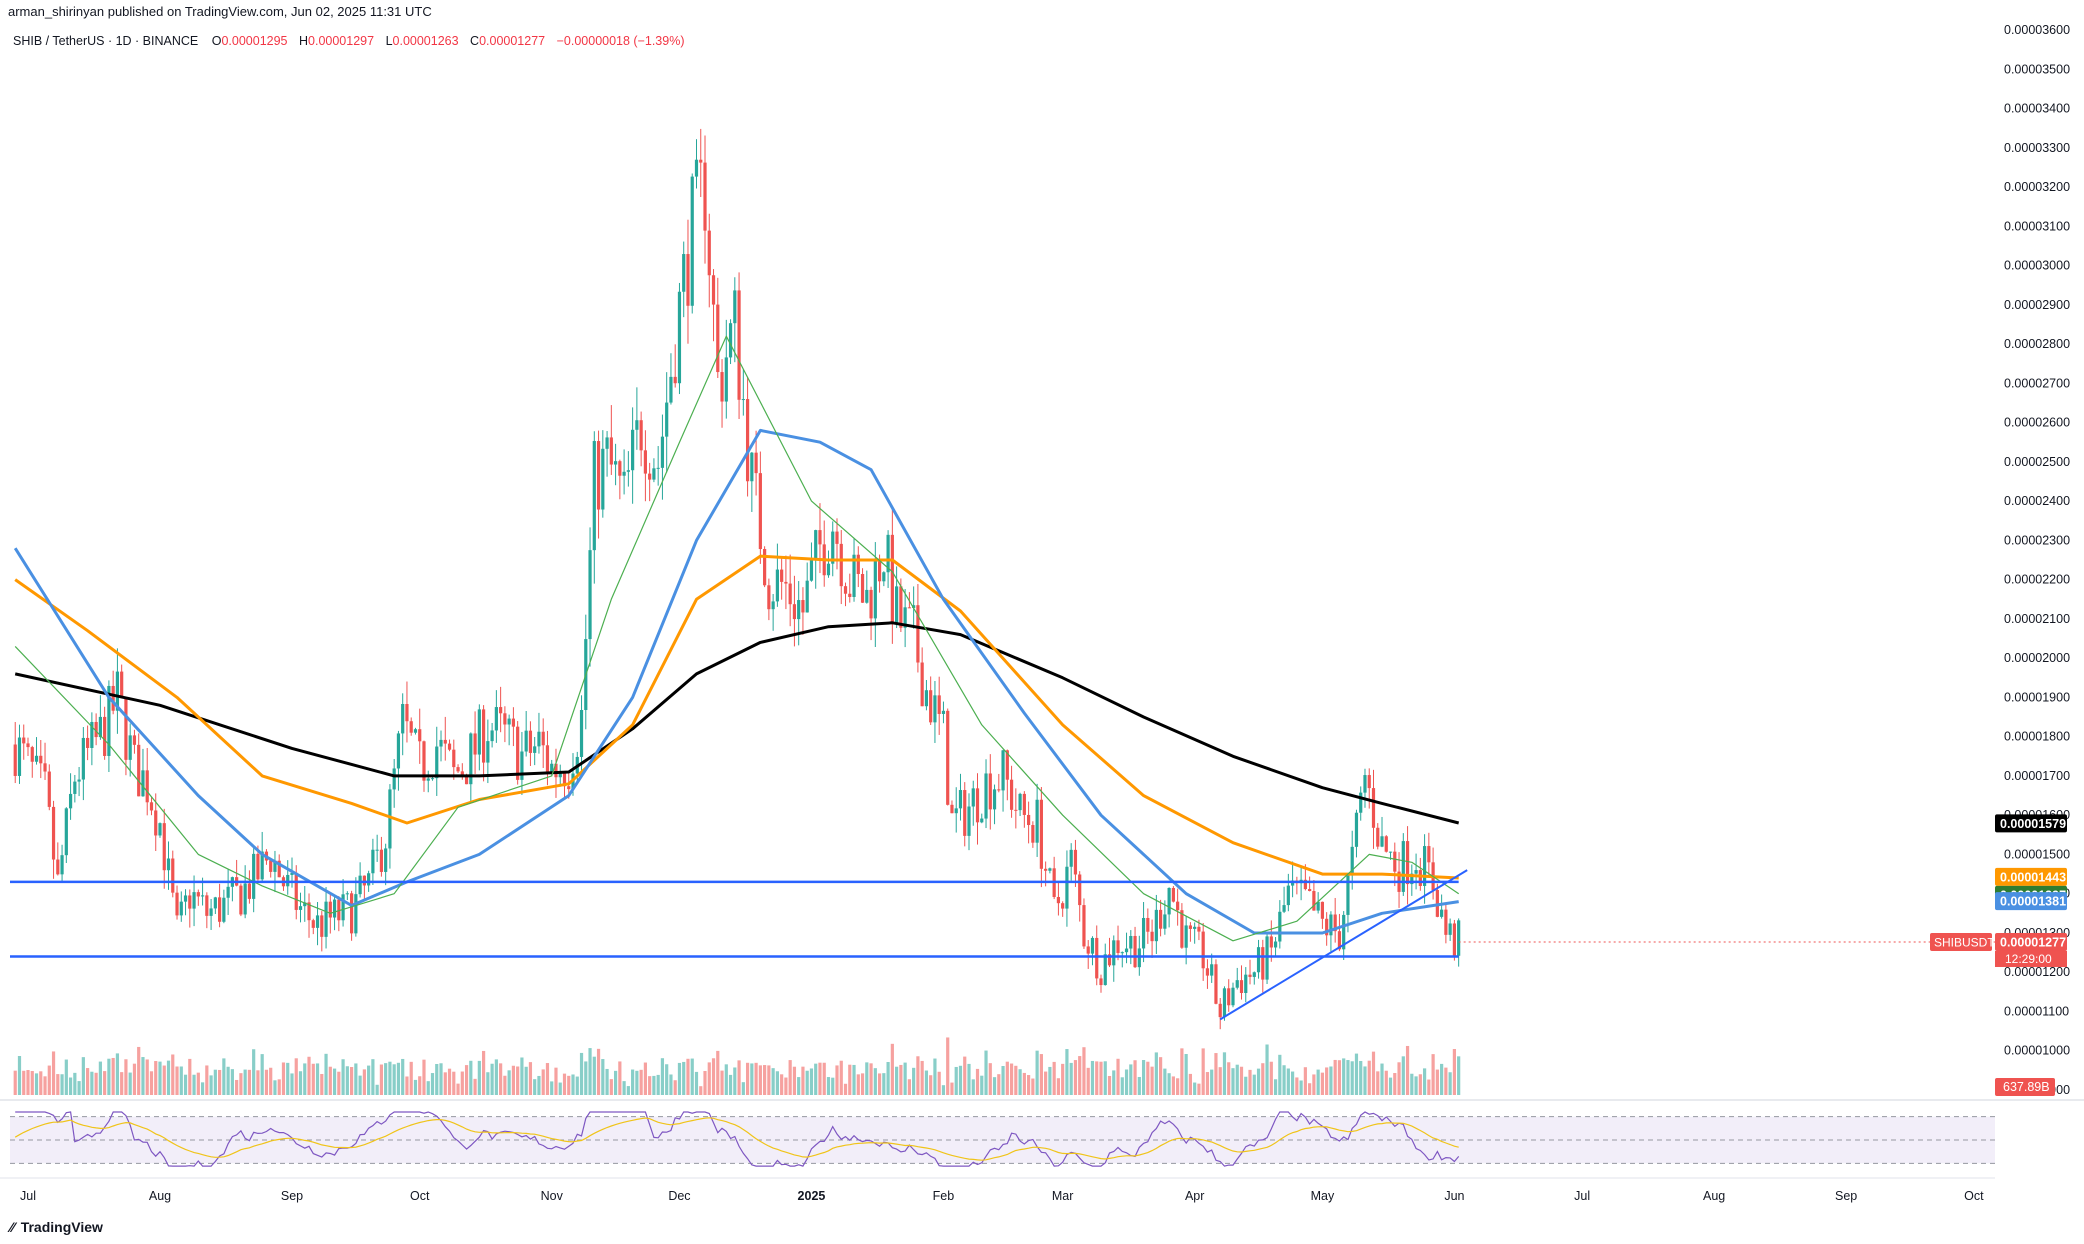 The width and height of the screenshot is (2084, 1244). I want to click on price-tick-label: 0.00001700, so click(2037, 776).